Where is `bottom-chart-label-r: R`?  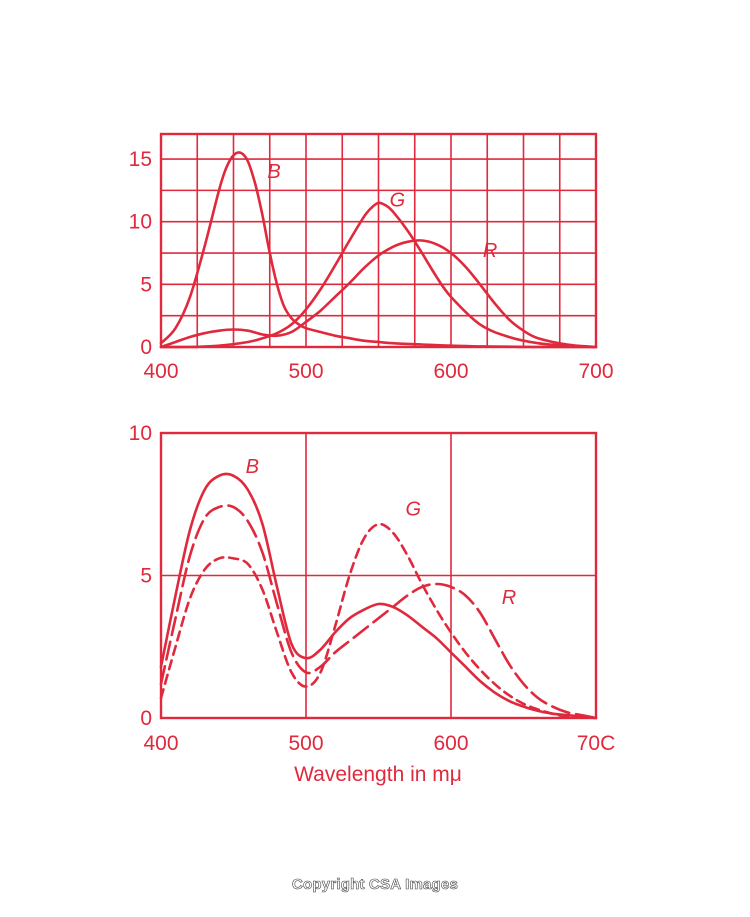
bottom-chart-label-r: R is located at coordinates (509, 598).